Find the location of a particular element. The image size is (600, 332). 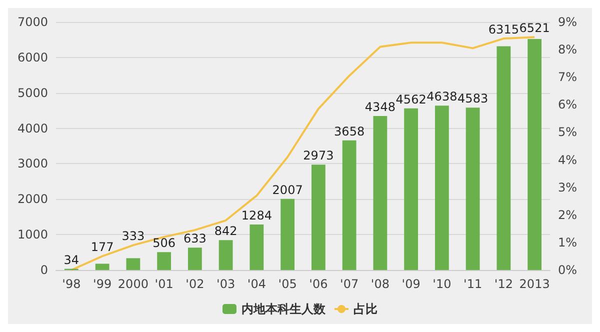

data-label: 1284 is located at coordinates (256, 215).